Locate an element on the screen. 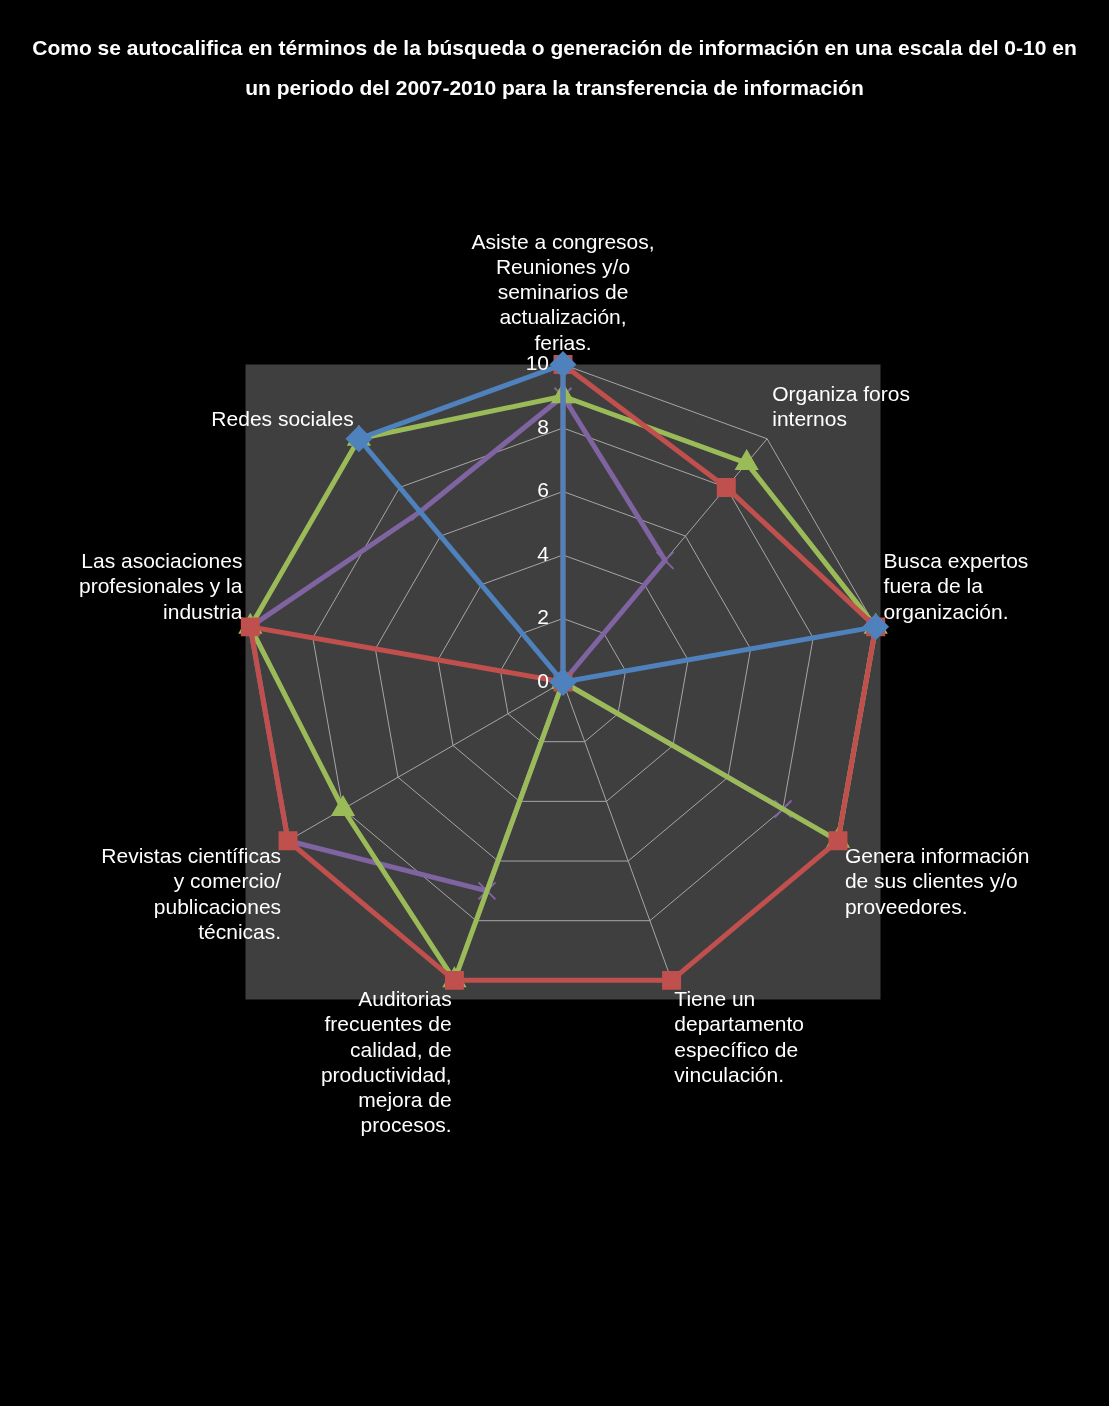 This screenshot has width=1109, height=1406. spoke-label: Redes sociales is located at coordinates (282, 418).